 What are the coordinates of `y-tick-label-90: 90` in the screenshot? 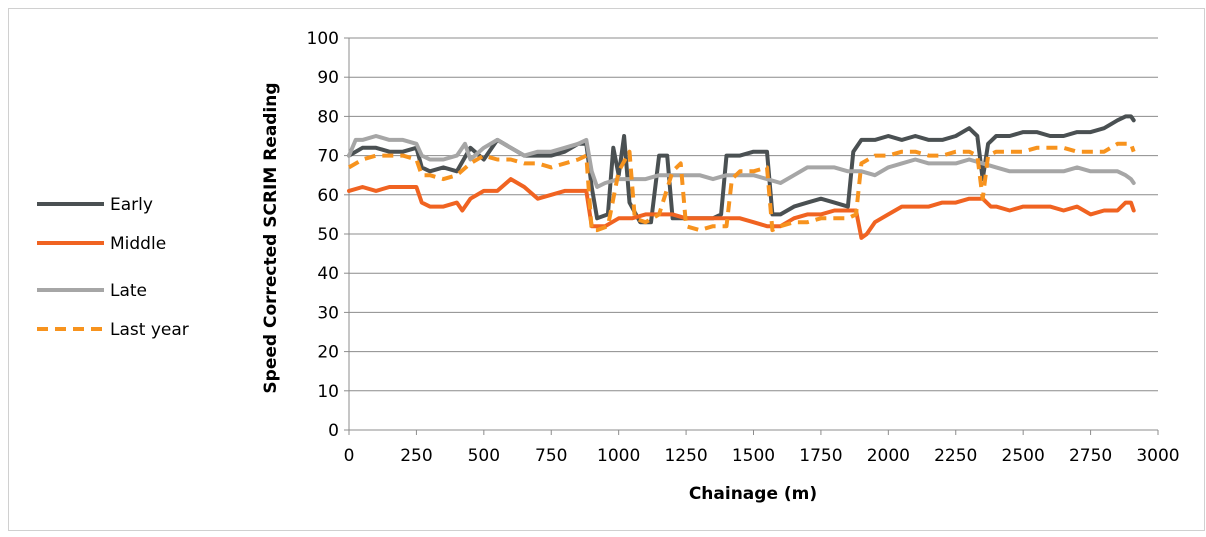 It's located at (328, 78).